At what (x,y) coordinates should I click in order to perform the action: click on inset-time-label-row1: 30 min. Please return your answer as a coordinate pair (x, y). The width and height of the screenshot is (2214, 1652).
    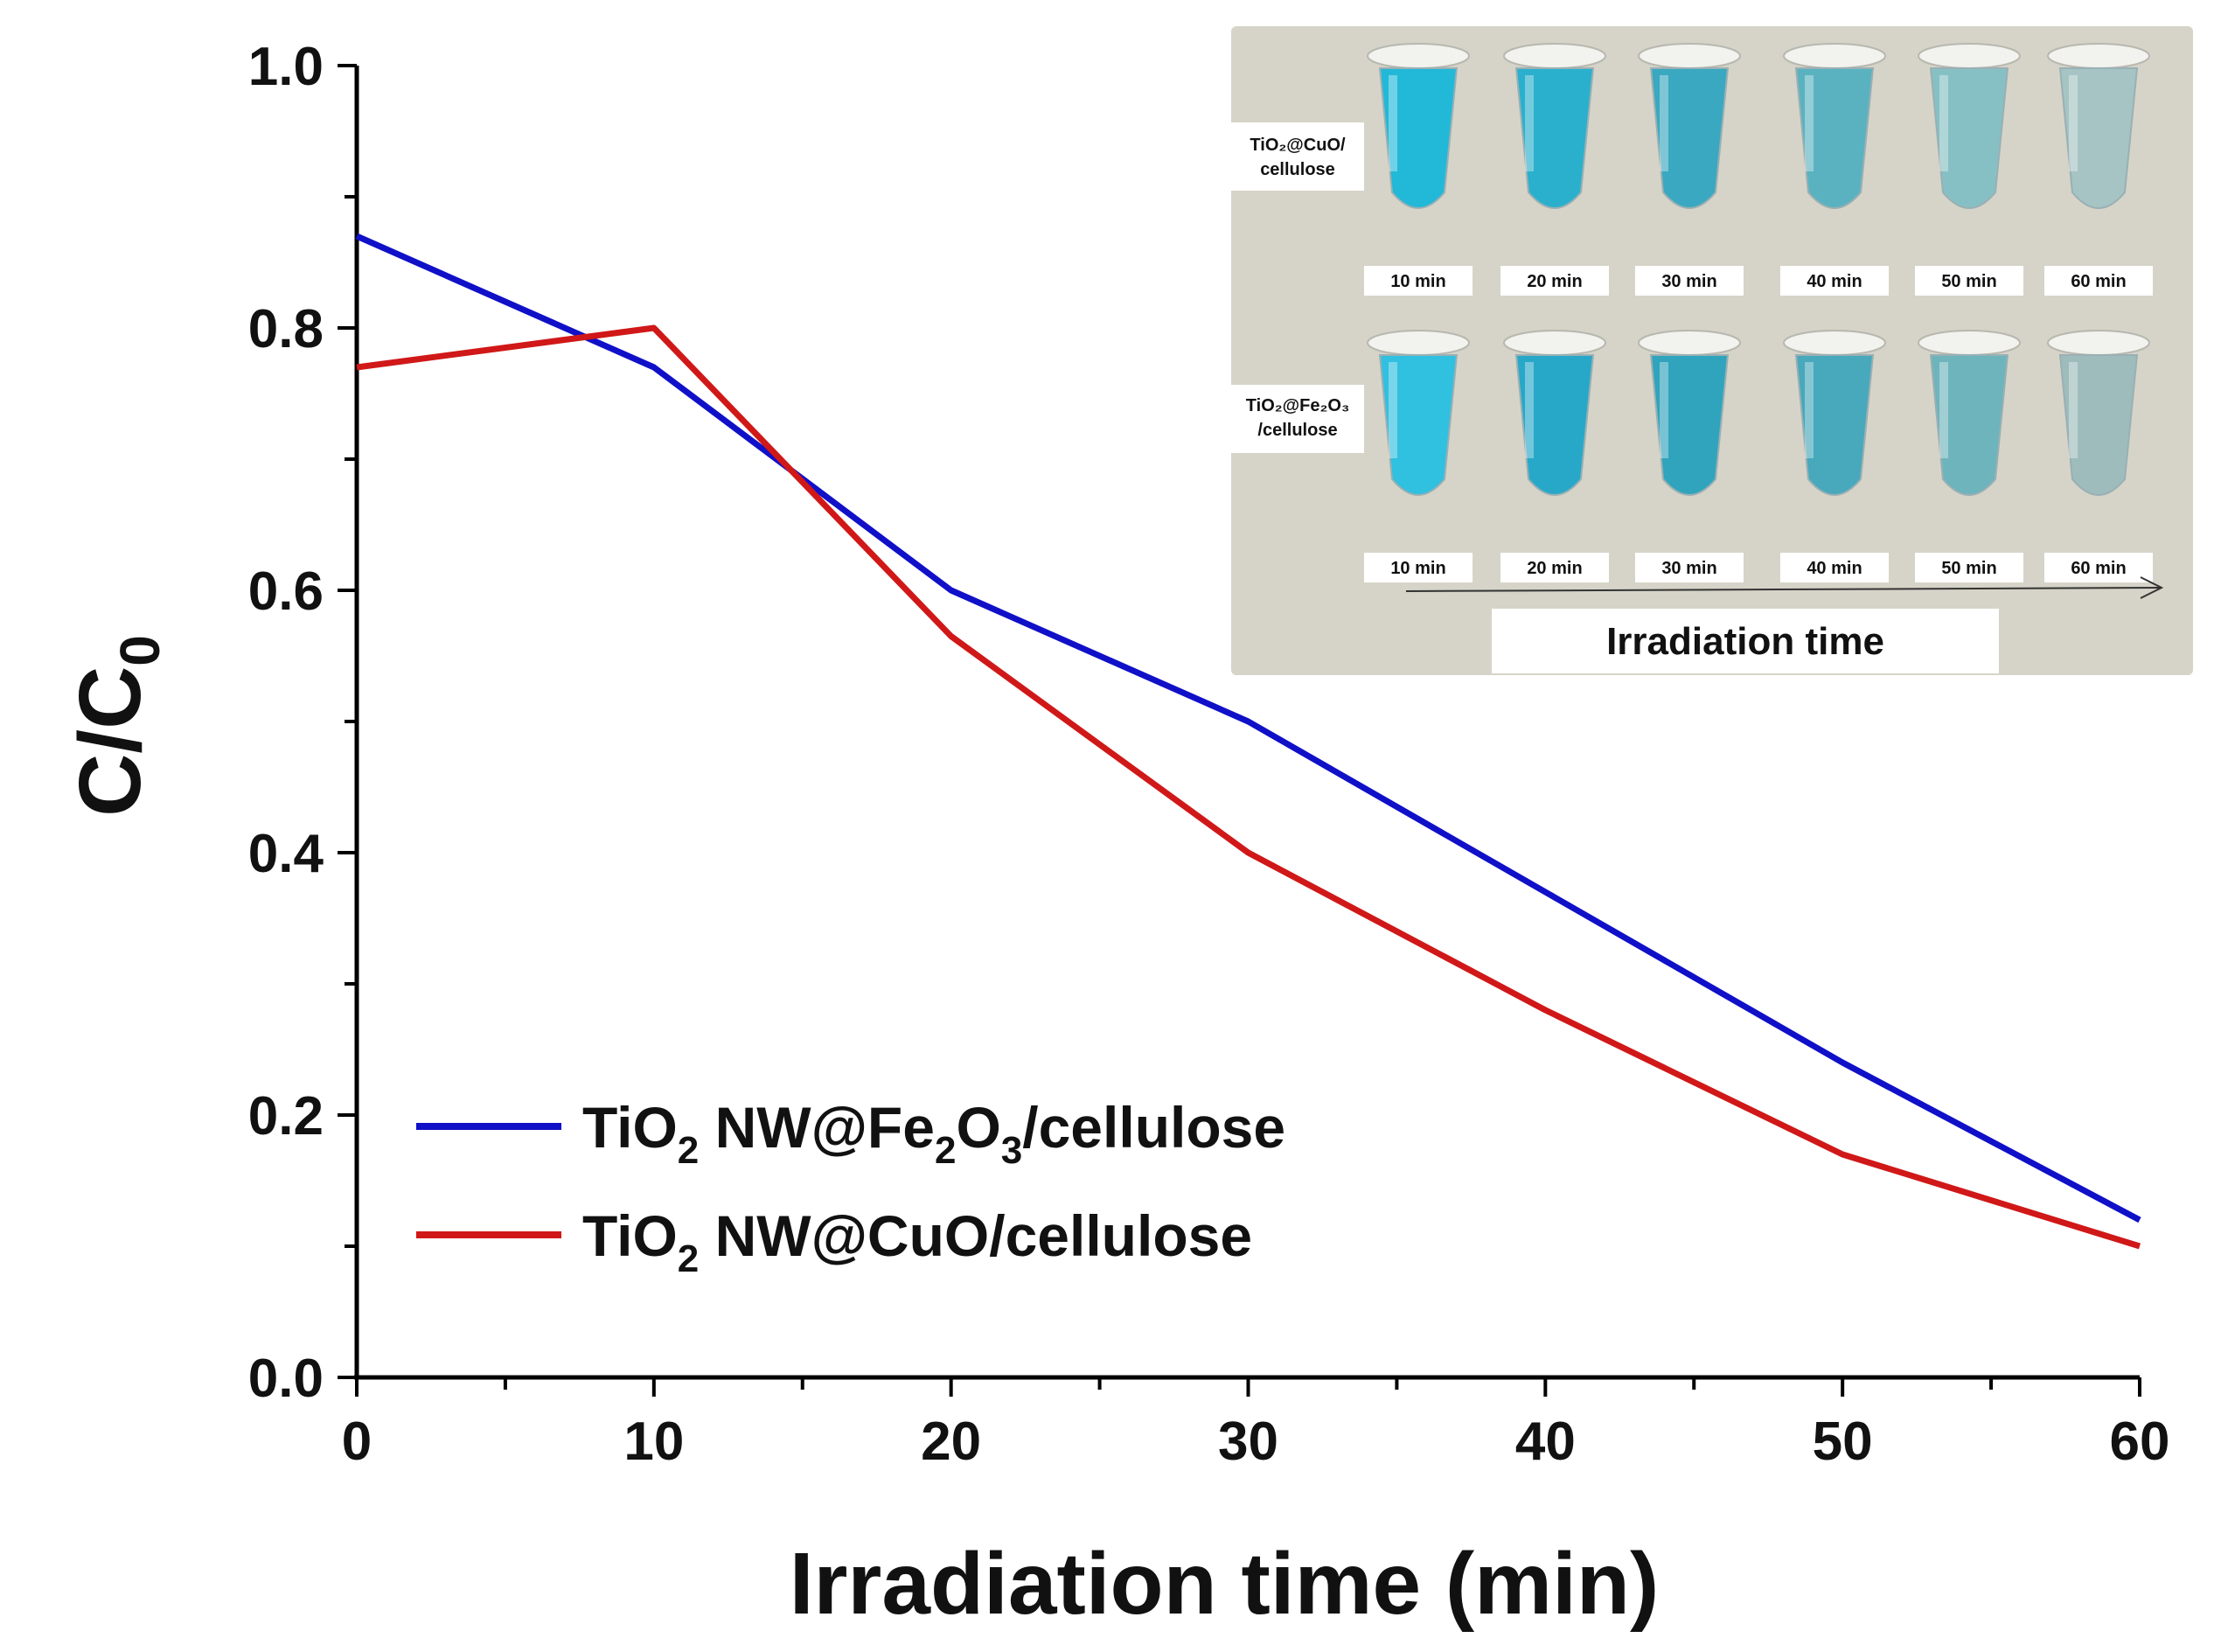
    Looking at the image, I should click on (1688, 281).